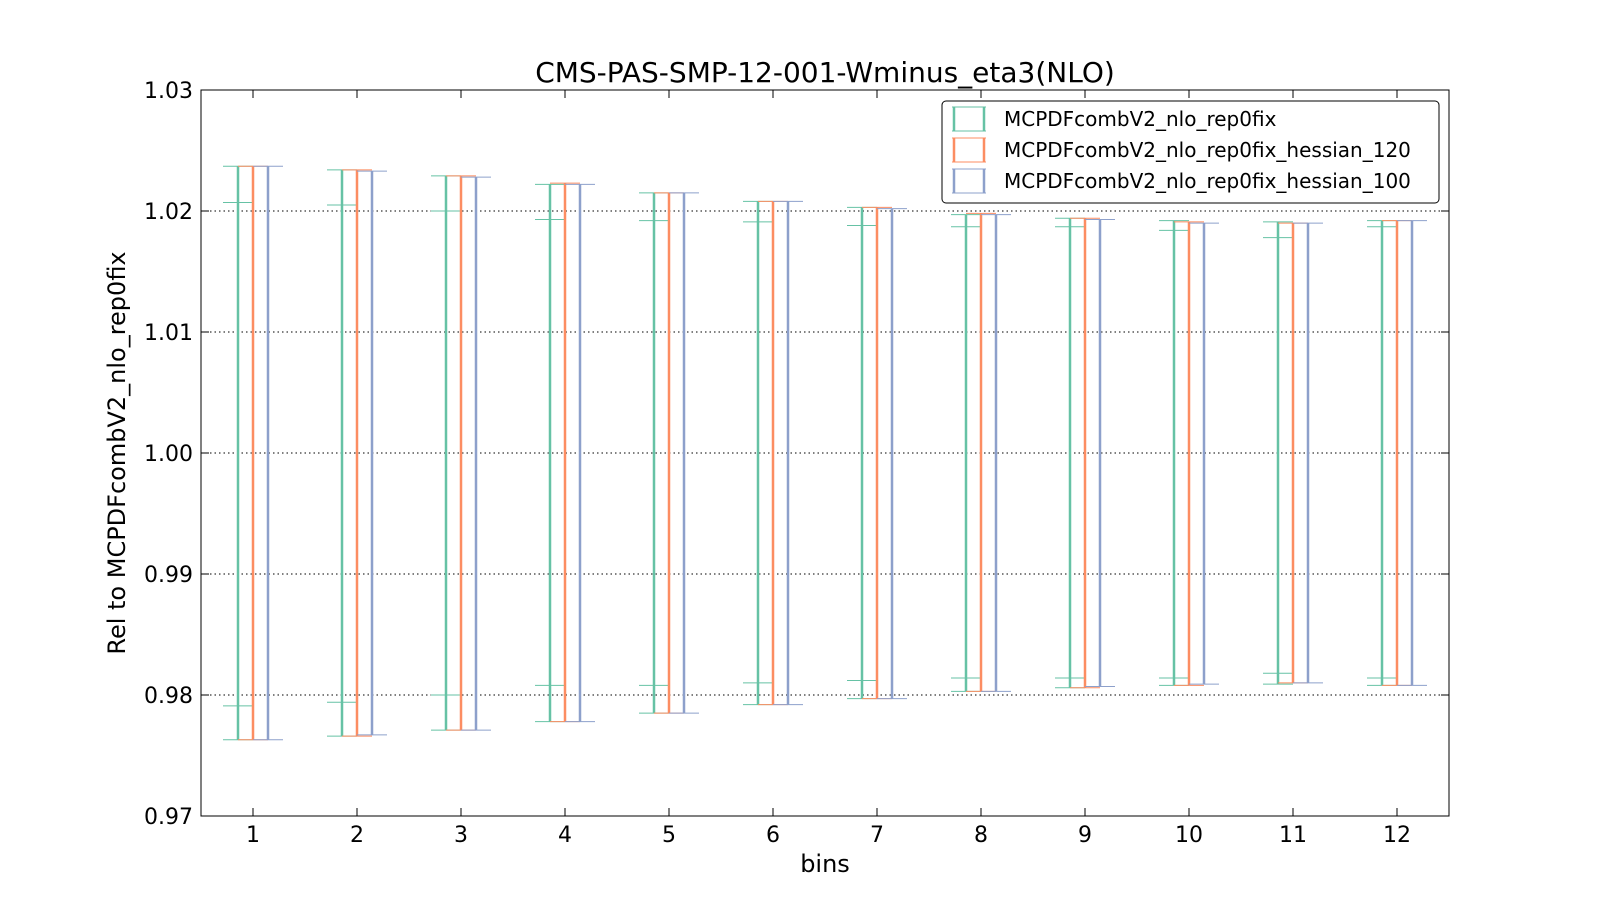  I want to click on x-tick-label: 7, so click(877, 835).